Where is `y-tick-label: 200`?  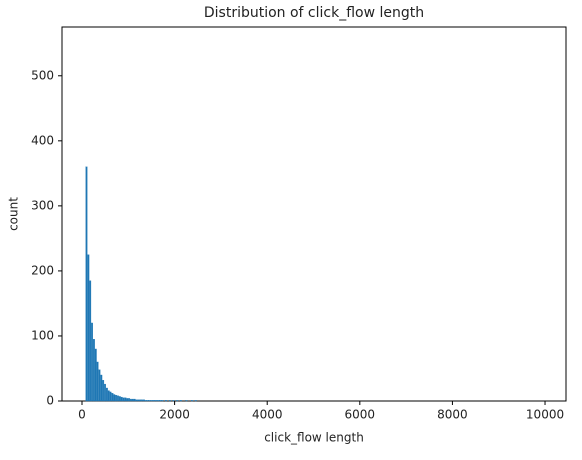
y-tick-label: 200 is located at coordinates (42, 270).